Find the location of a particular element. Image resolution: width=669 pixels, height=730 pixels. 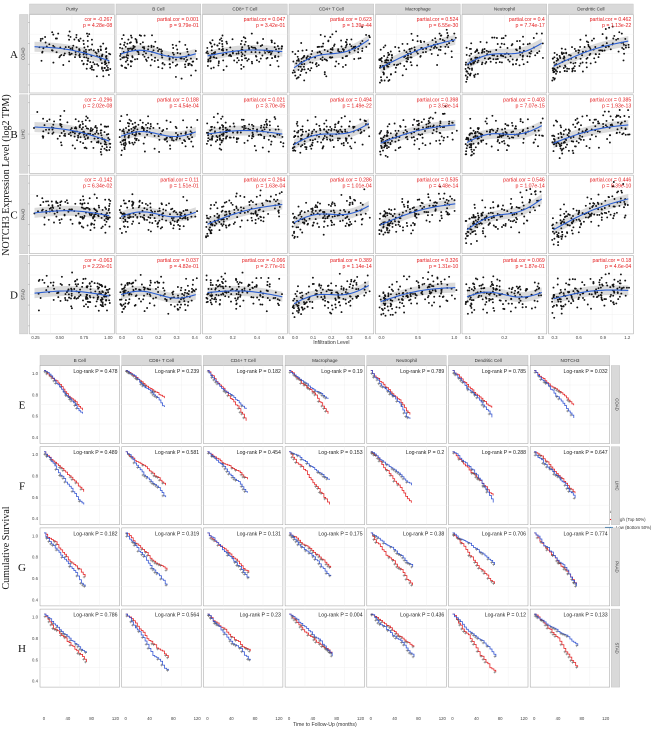

survival-y-axis-label: Cumulative Survival is located at coordinates (6, 547).